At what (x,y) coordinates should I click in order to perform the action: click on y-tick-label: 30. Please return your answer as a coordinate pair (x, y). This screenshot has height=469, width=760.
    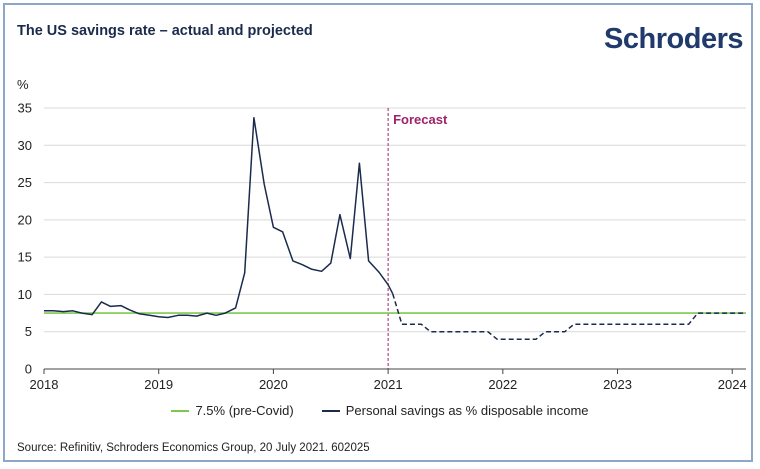
    Looking at the image, I should click on (25, 145).